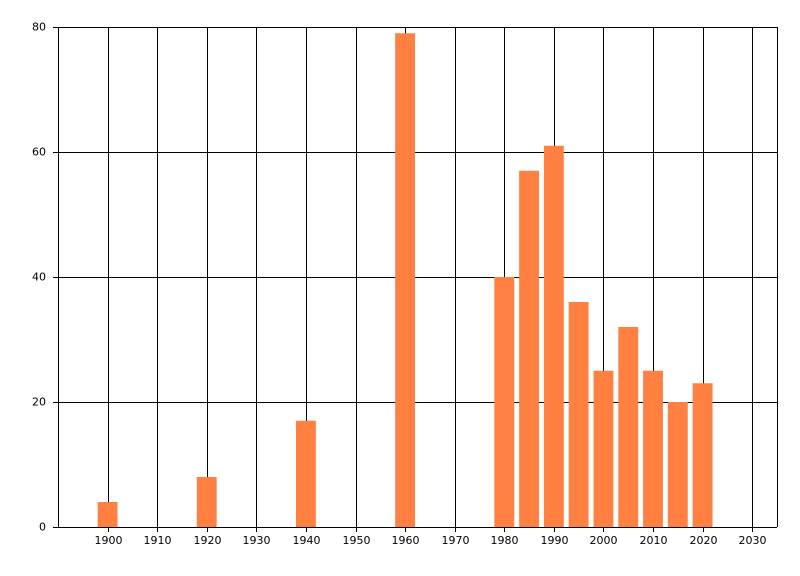 The image size is (800, 576). Describe the element at coordinates (208, 540) in the screenshot. I see `x-tick-label: 1920` at that location.